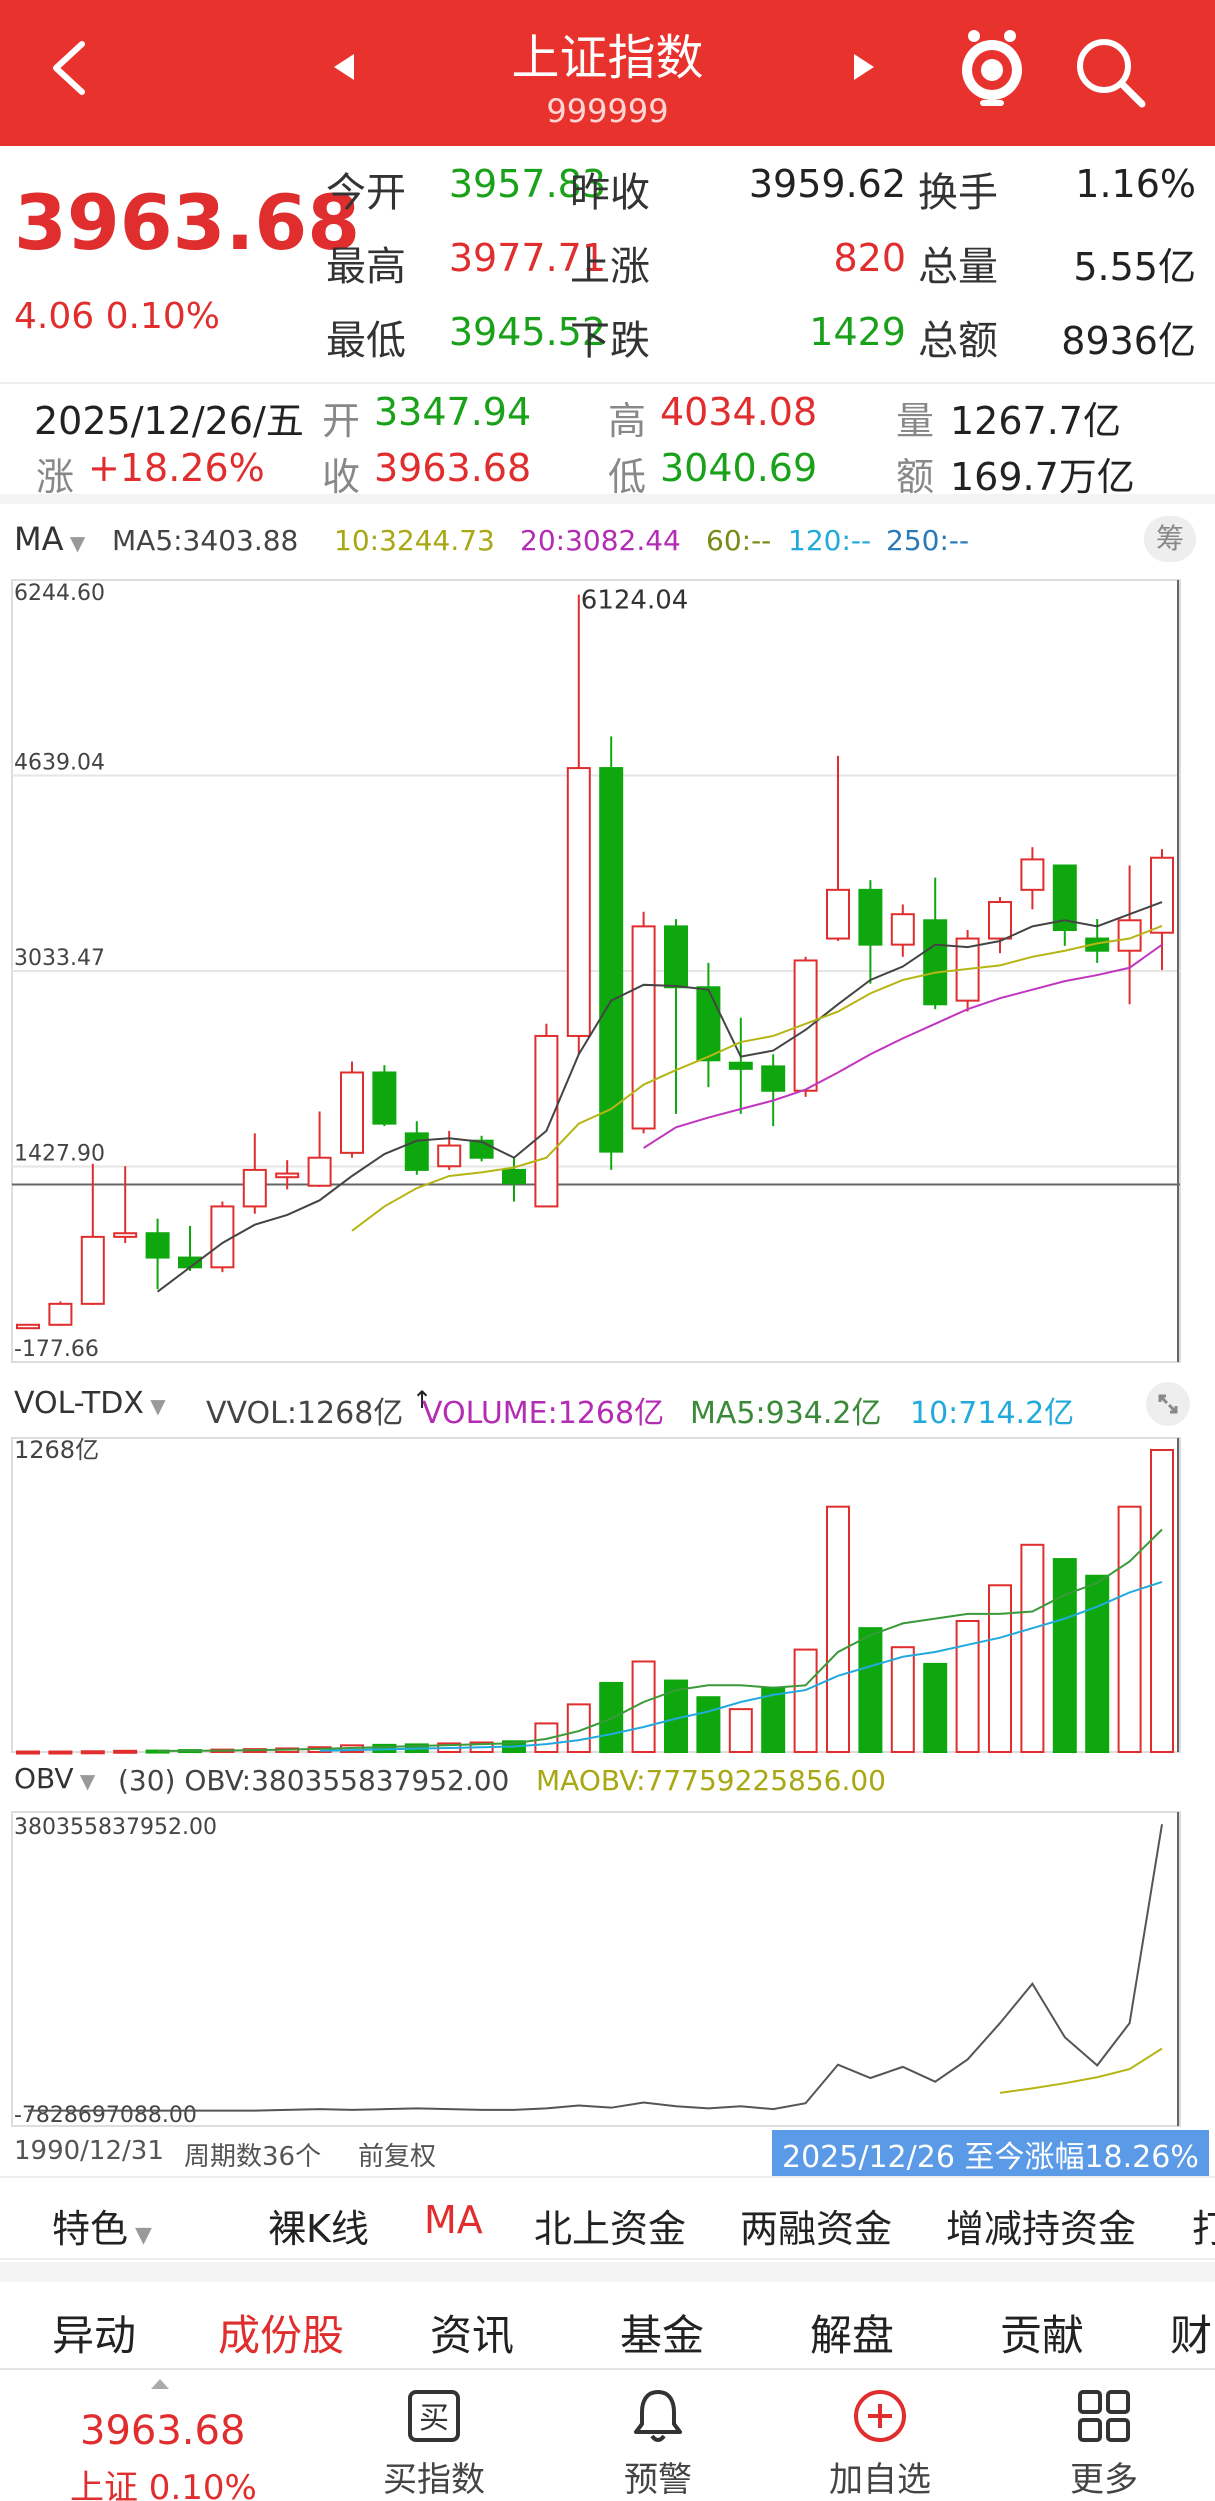 Image resolution: width=1215 pixels, height=2501 pixels. What do you see at coordinates (816, 2229) in the screenshot?
I see `tab-margin: 两融资金` at bounding box center [816, 2229].